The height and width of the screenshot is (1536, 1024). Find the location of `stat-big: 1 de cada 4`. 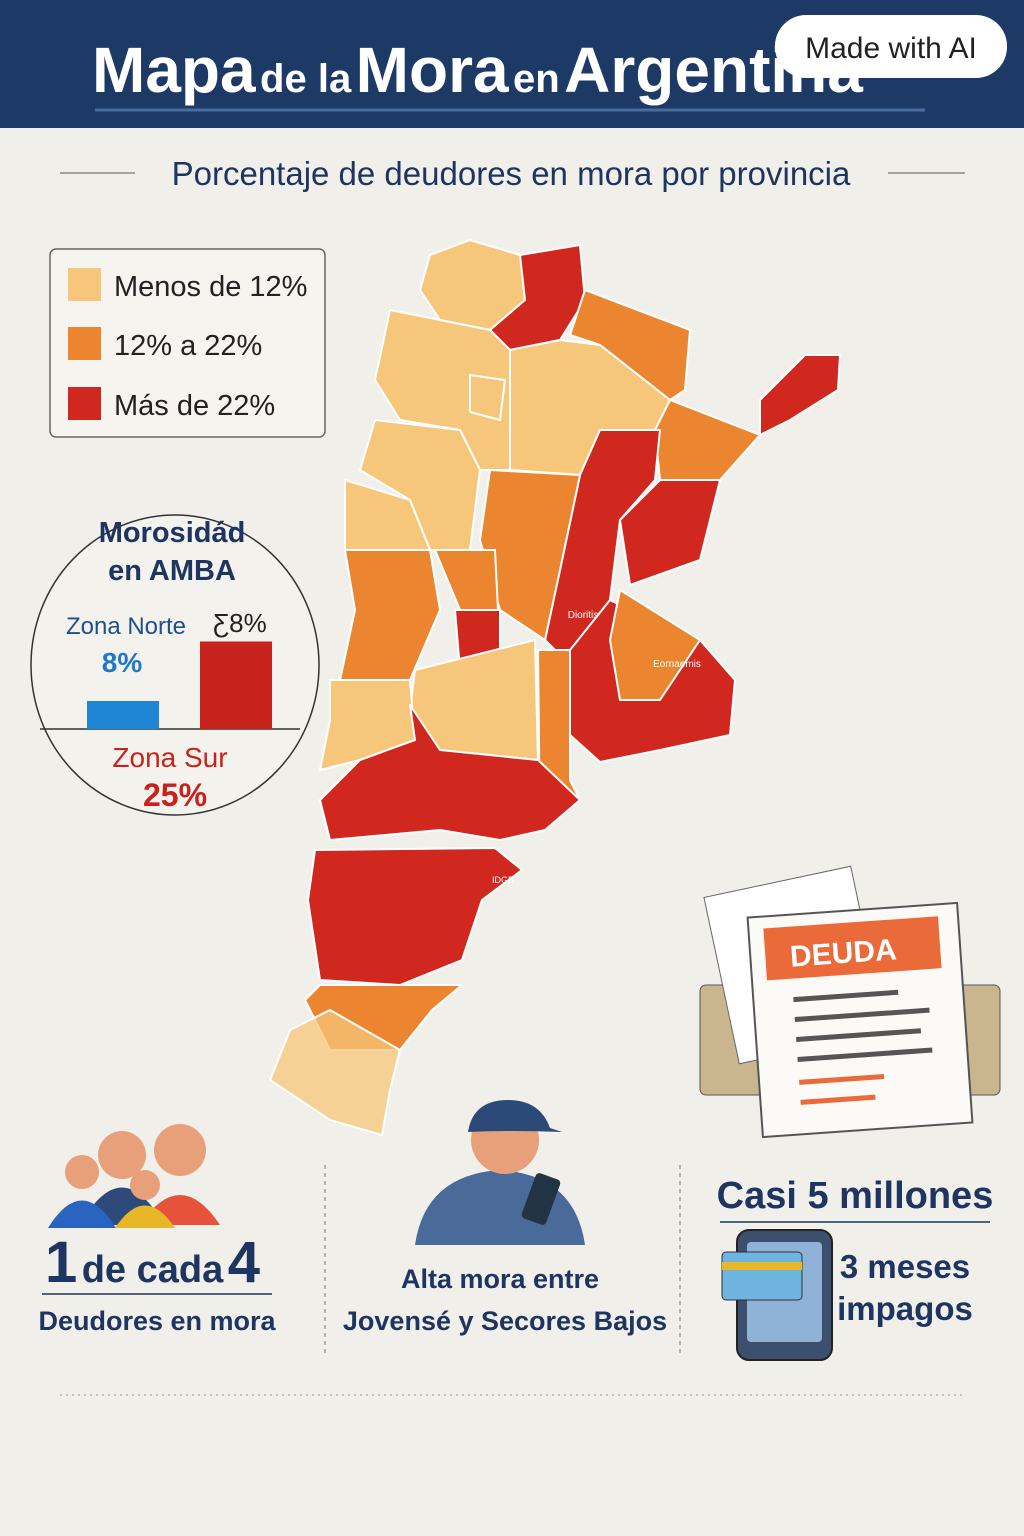

stat-big: 1 de cada 4 is located at coordinates (152, 1262).